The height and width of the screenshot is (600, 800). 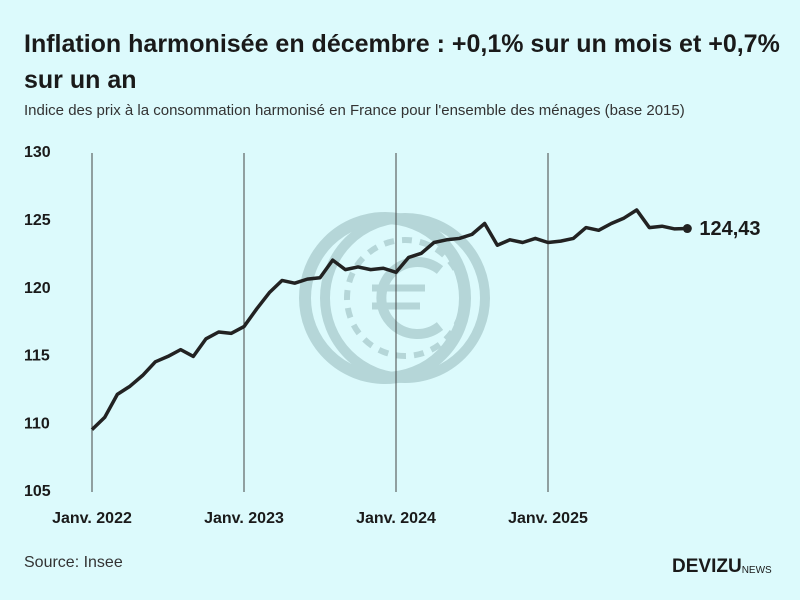 I want to click on source: Source: Insee, so click(x=73, y=562).